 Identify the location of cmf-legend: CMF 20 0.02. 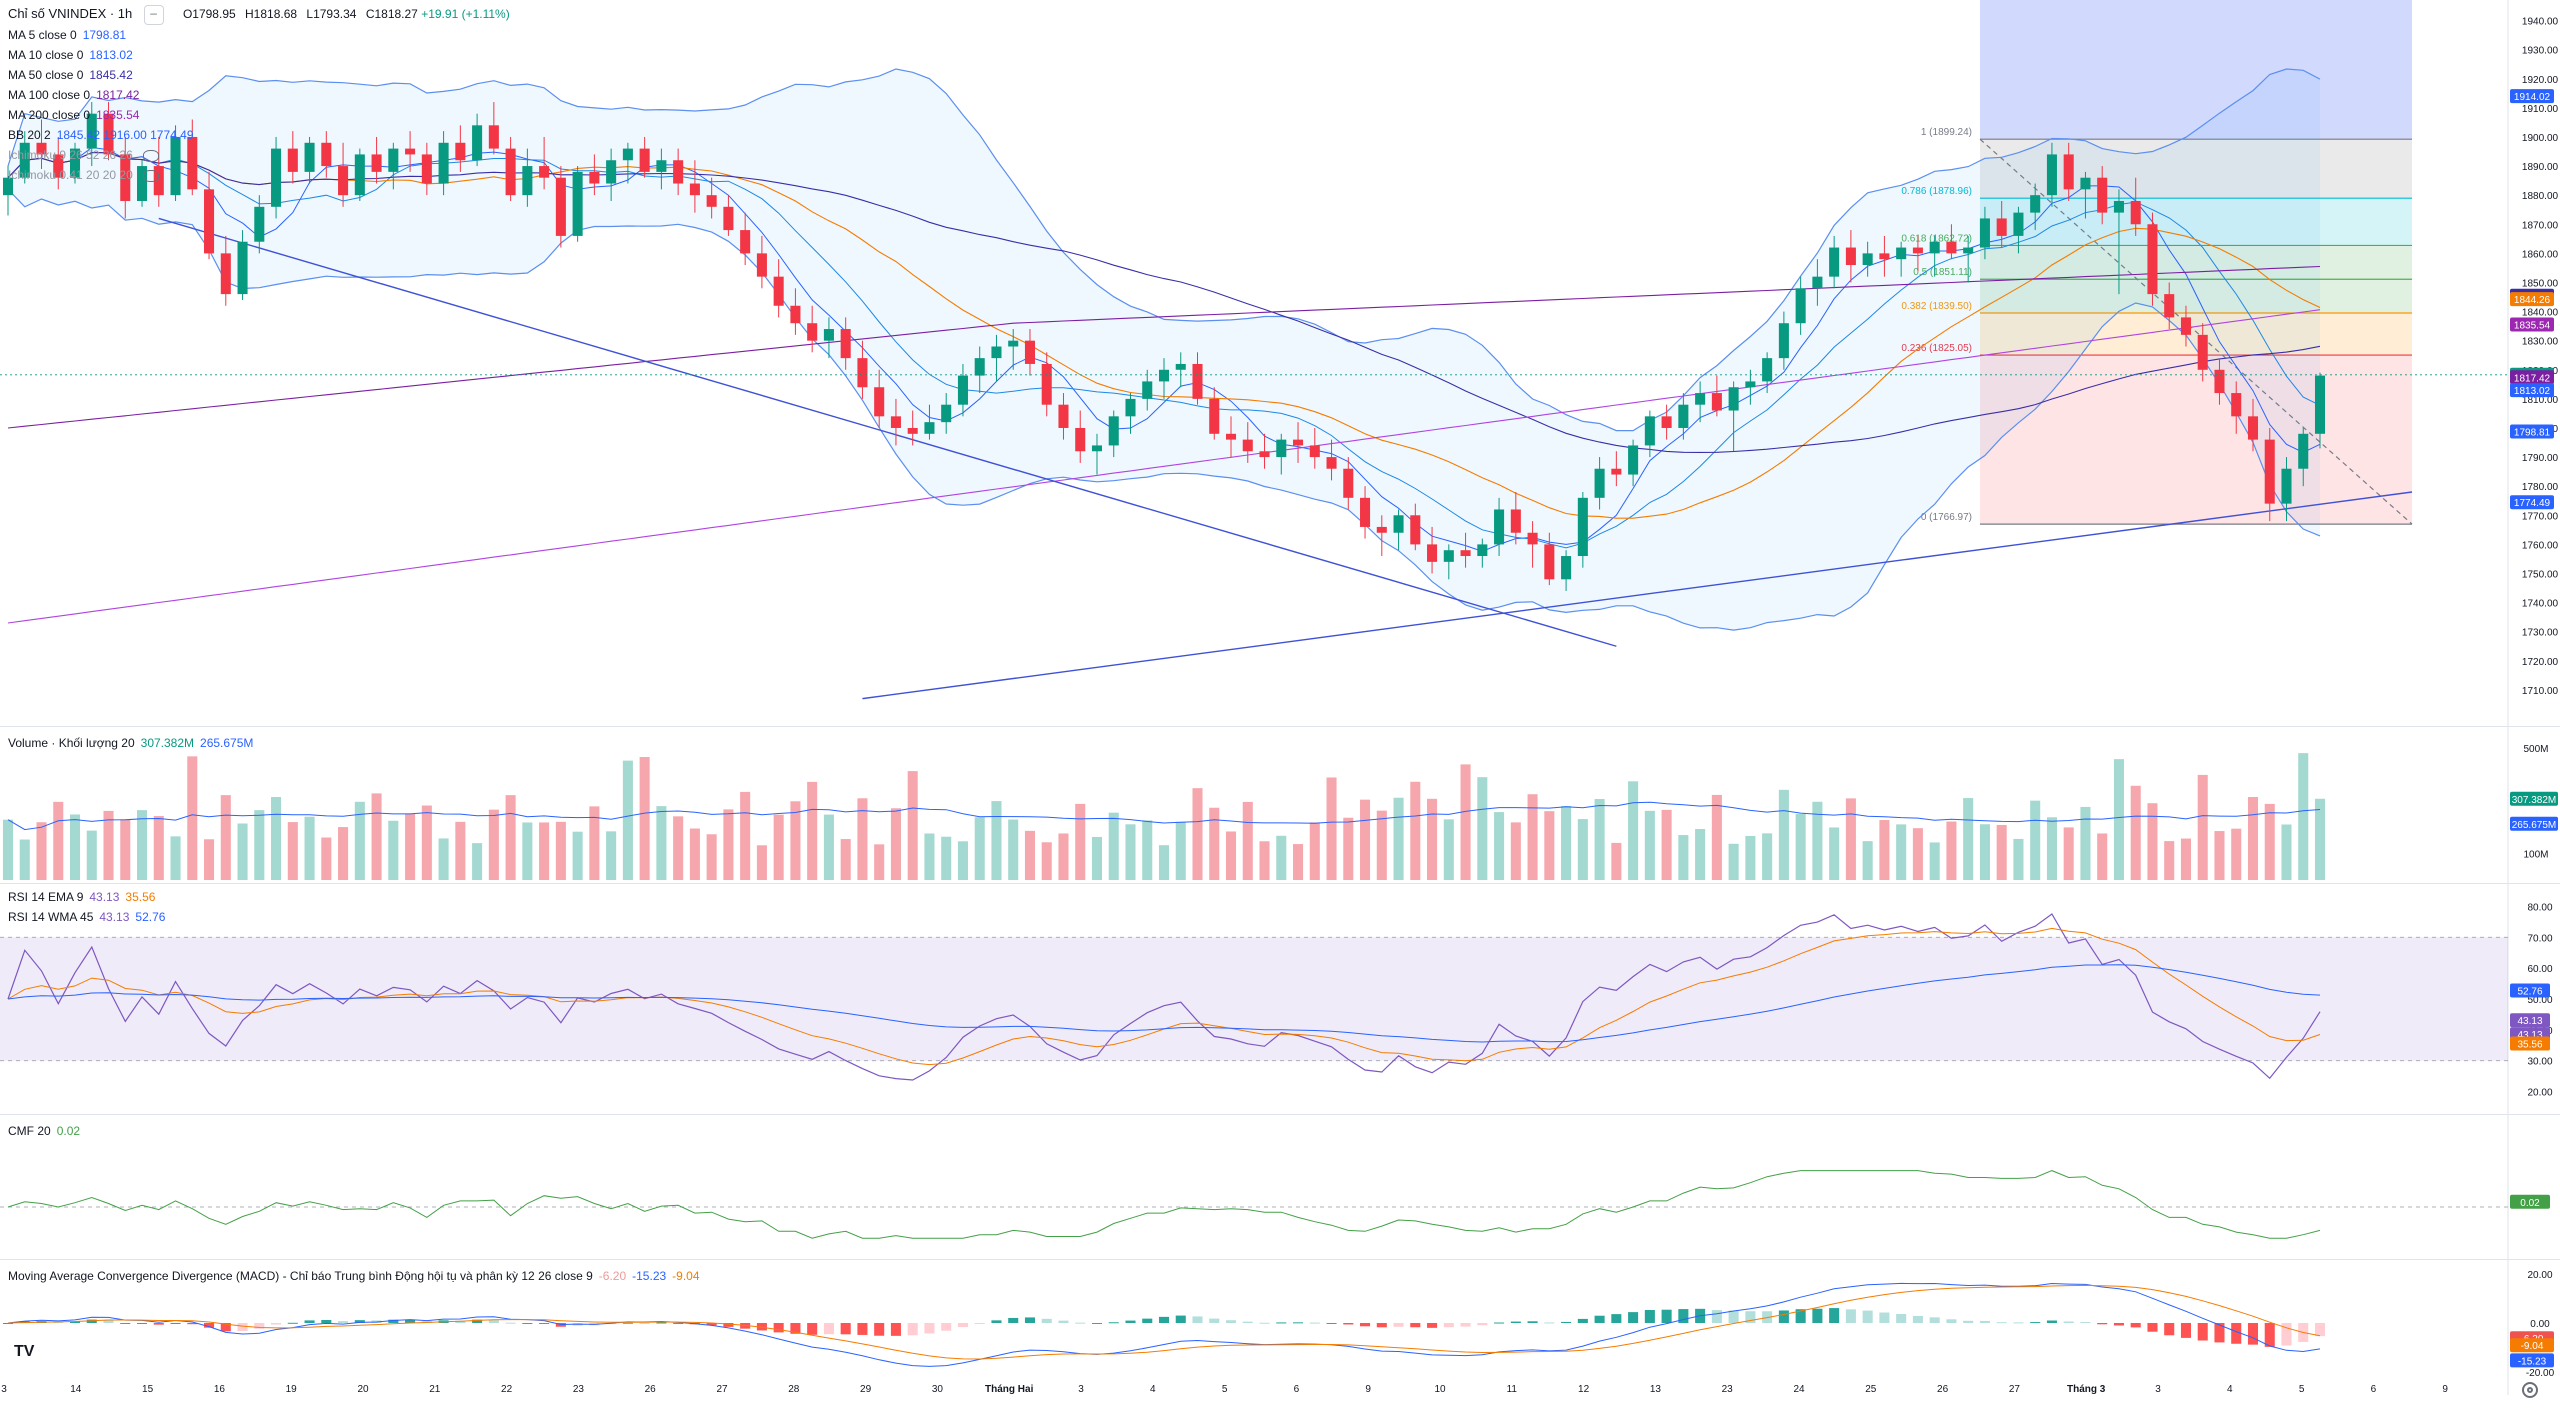
(44, 1131).